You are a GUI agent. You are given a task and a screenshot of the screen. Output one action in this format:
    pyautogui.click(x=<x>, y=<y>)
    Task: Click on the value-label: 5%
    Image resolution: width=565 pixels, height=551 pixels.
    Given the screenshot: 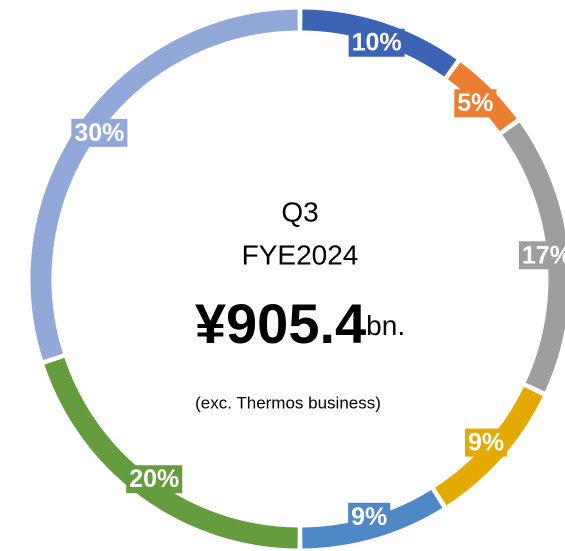 What is the action you would take?
    pyautogui.click(x=475, y=103)
    